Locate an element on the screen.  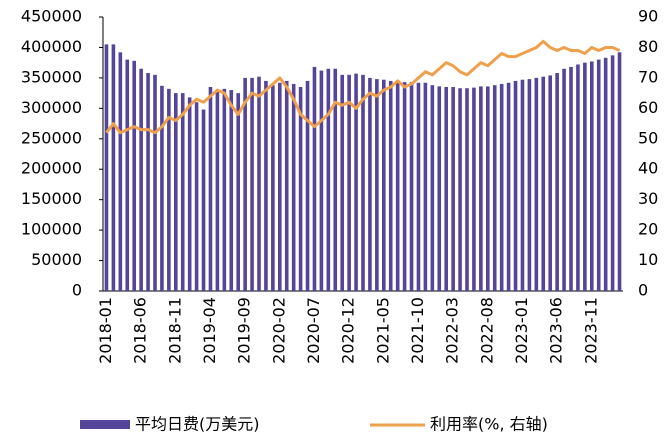
legend-label: 利用率(%, 右轴) is located at coordinates (489, 424).